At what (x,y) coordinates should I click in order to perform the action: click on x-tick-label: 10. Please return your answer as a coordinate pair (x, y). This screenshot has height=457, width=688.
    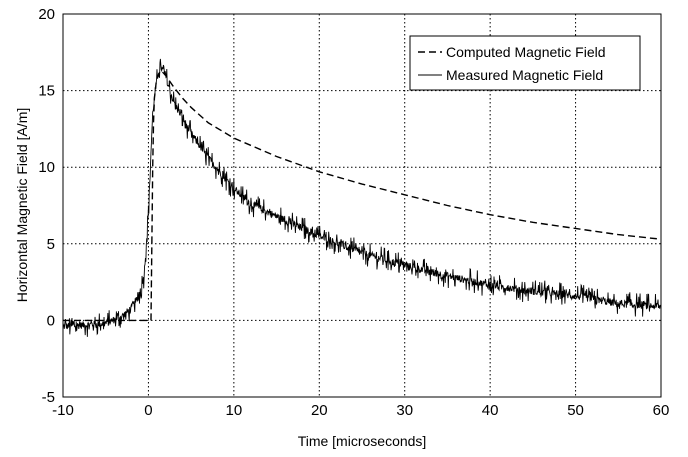
    Looking at the image, I should click on (234, 410).